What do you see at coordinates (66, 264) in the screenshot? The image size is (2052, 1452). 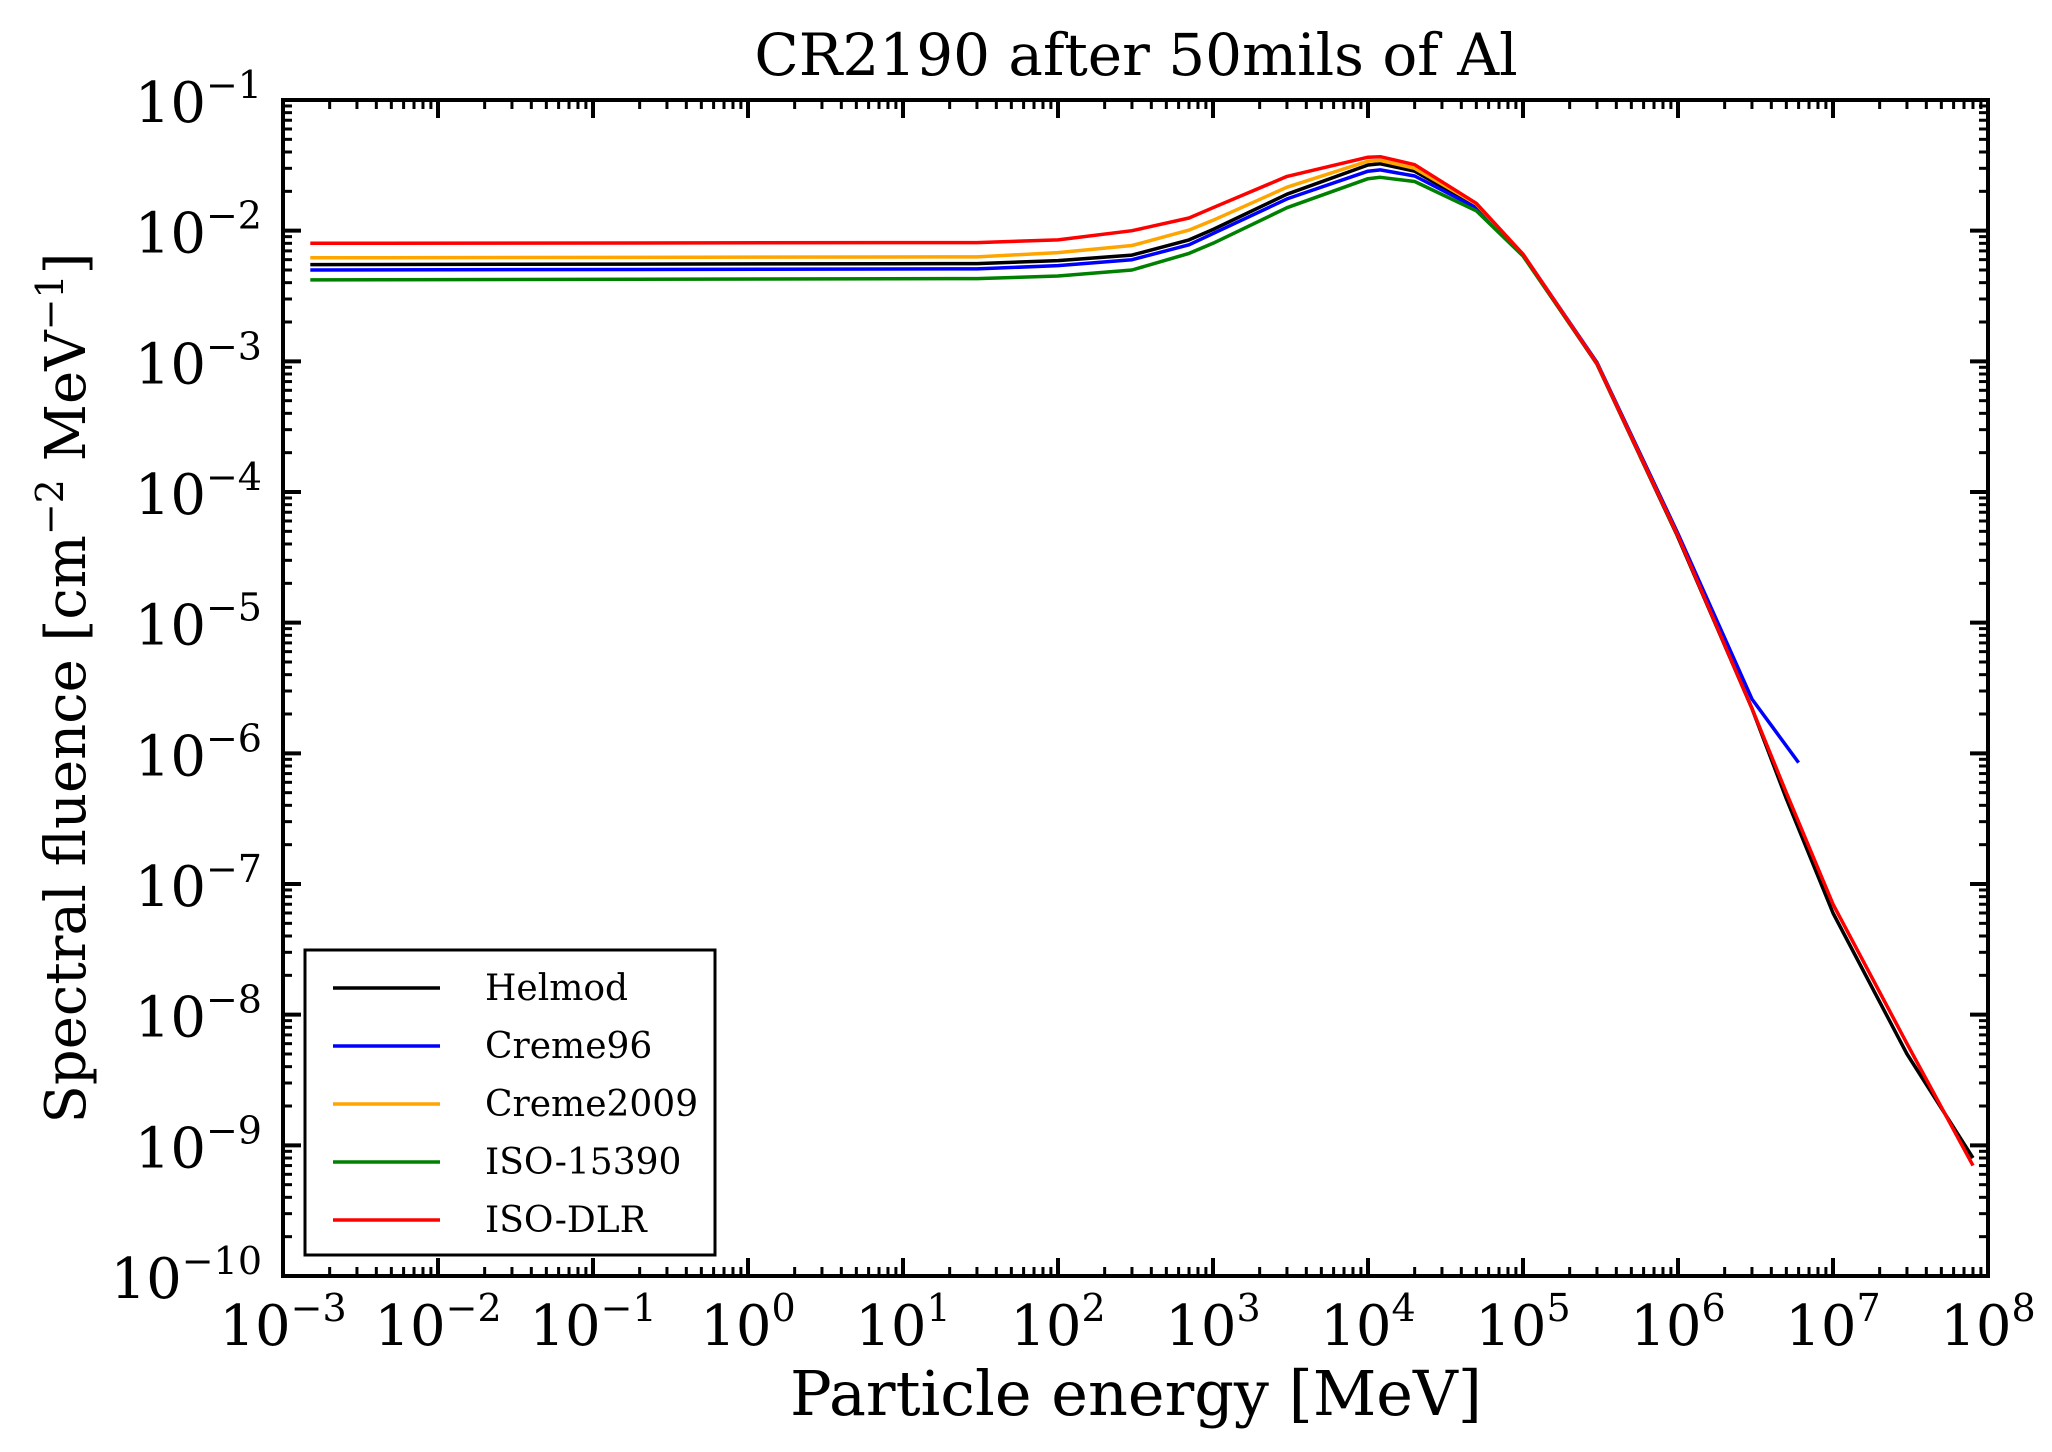 I see `y-axis-label-suffix: ]` at bounding box center [66, 264].